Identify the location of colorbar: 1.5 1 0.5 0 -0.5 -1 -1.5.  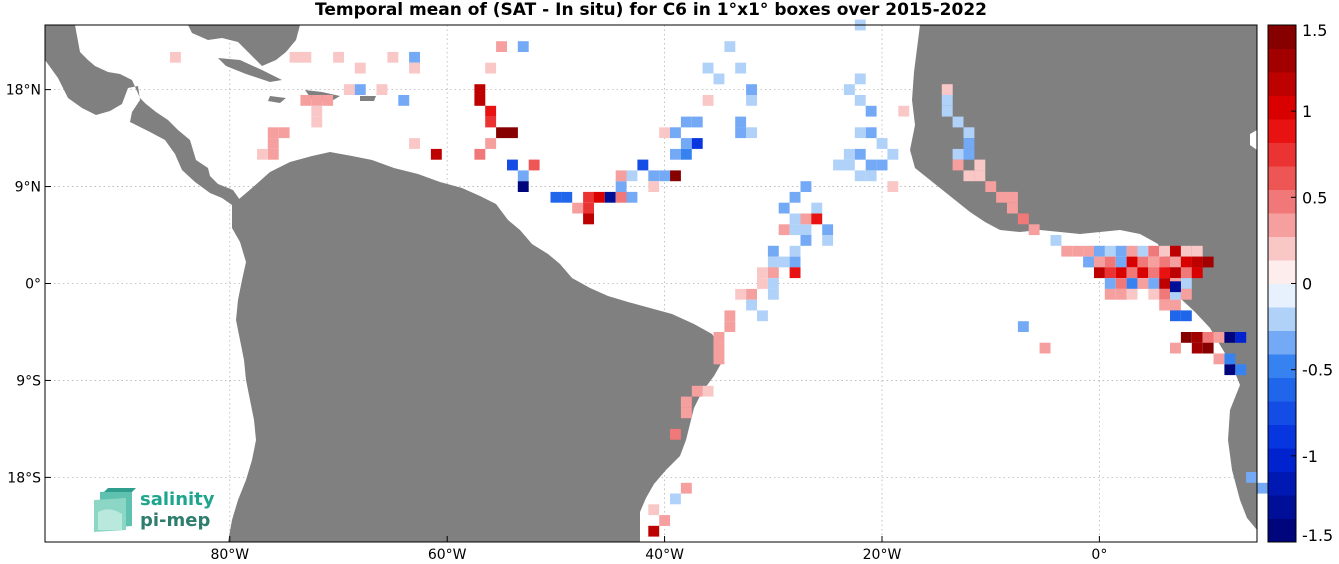
(1300, 283).